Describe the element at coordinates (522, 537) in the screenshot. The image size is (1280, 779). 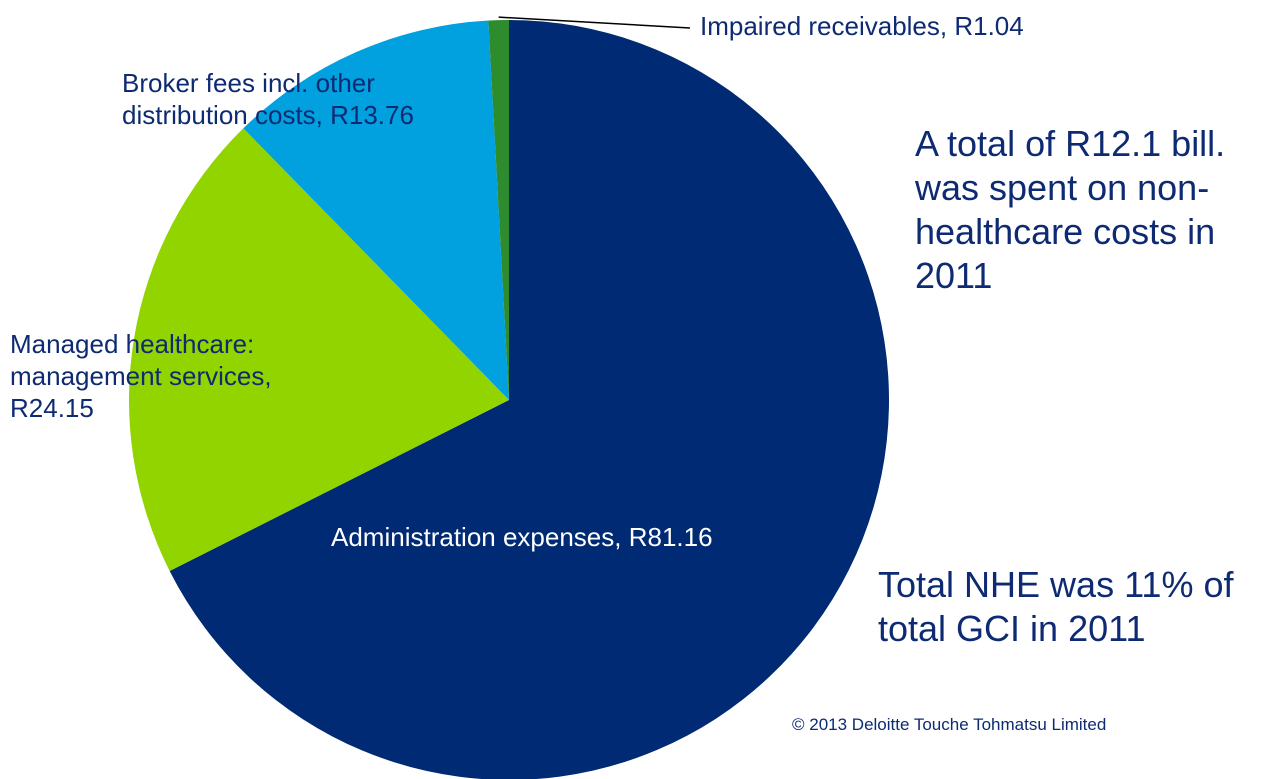
I see `label-administration-expenses: Administration expenses, R81.16` at that location.